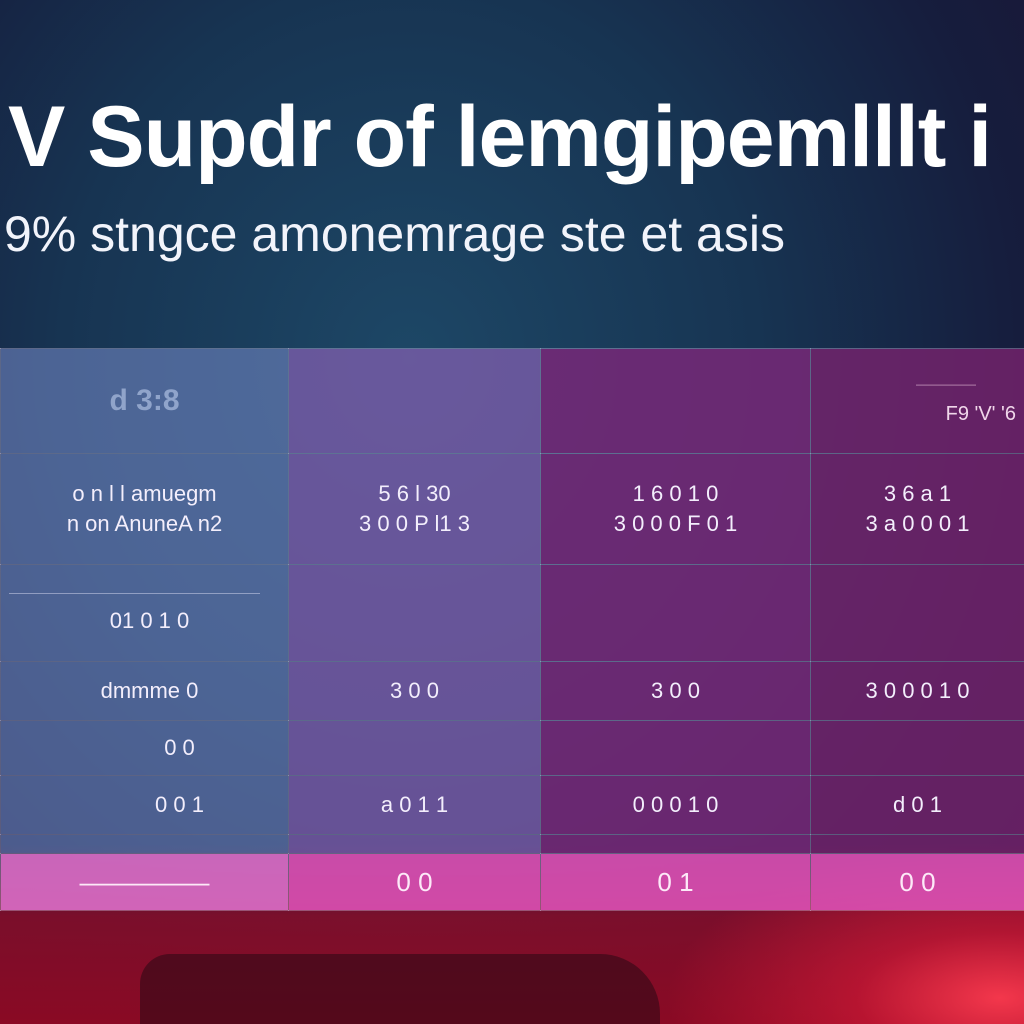 The width and height of the screenshot is (1024, 1024). What do you see at coordinates (144, 882) in the screenshot?
I see `total-label: —————` at bounding box center [144, 882].